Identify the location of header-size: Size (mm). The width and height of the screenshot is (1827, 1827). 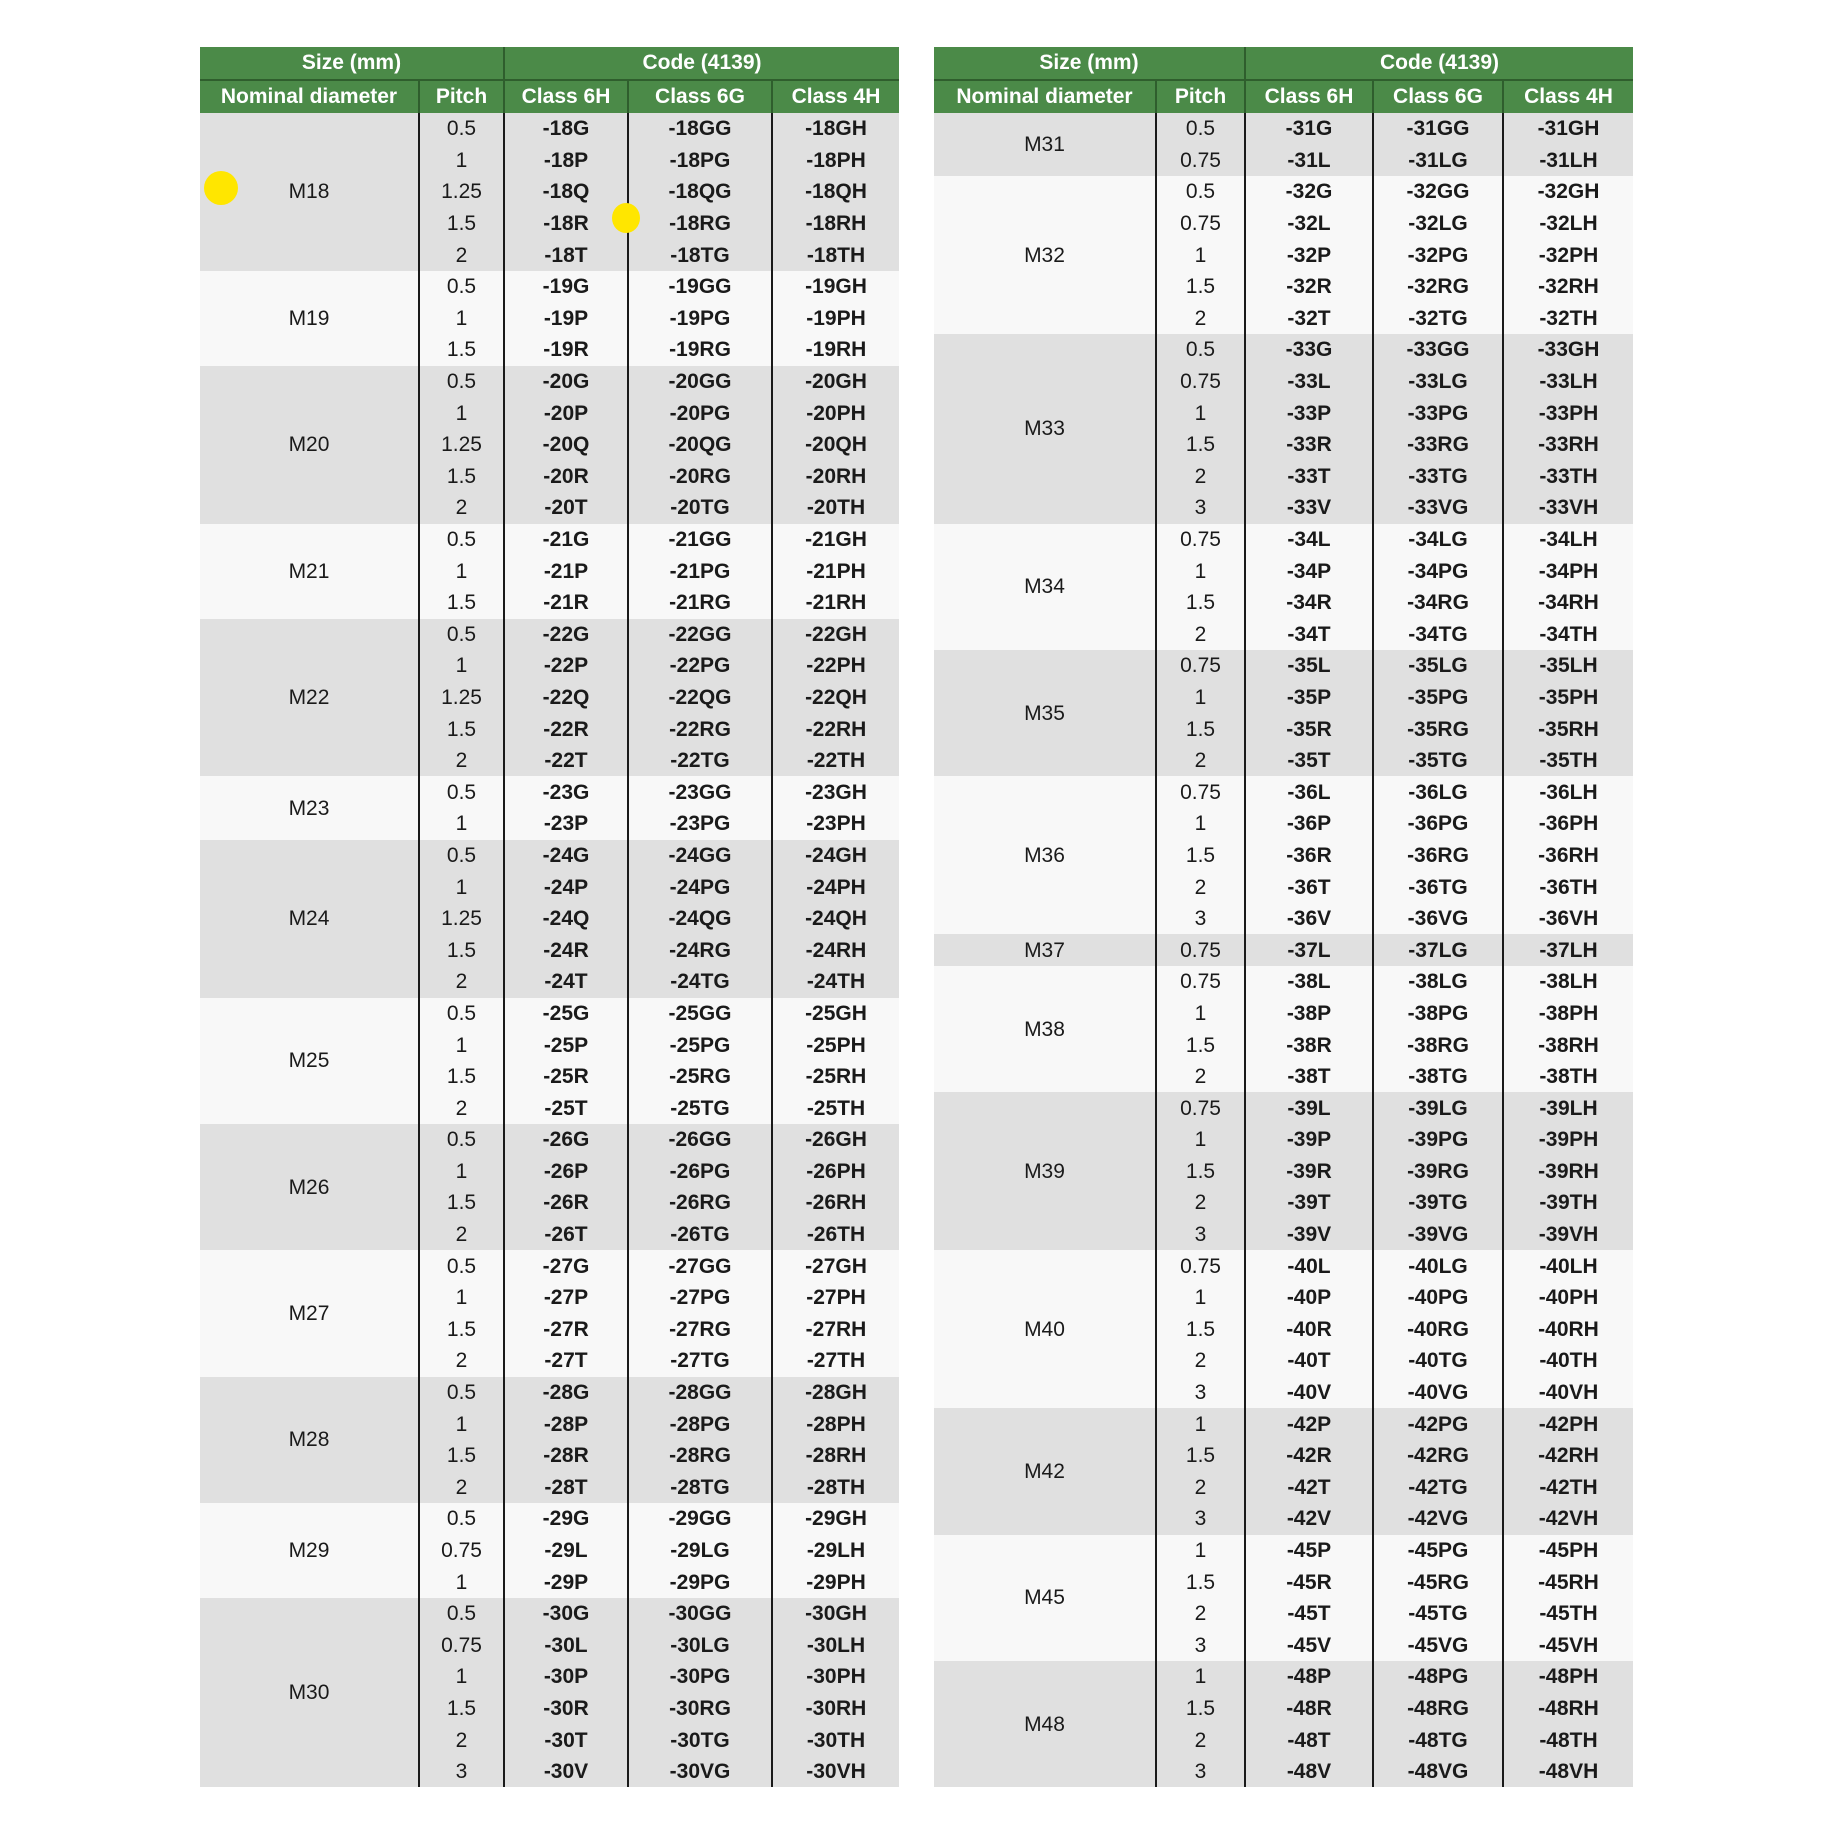
(1089, 64).